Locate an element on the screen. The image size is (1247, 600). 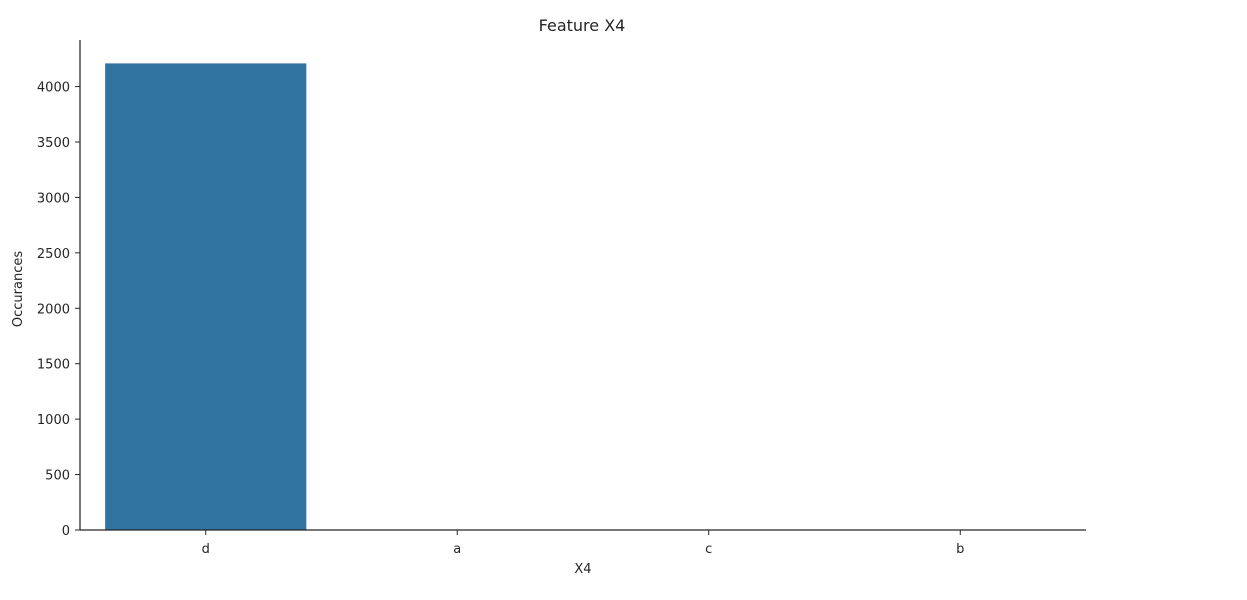
chart-title: Feature X4 is located at coordinates (582, 25).